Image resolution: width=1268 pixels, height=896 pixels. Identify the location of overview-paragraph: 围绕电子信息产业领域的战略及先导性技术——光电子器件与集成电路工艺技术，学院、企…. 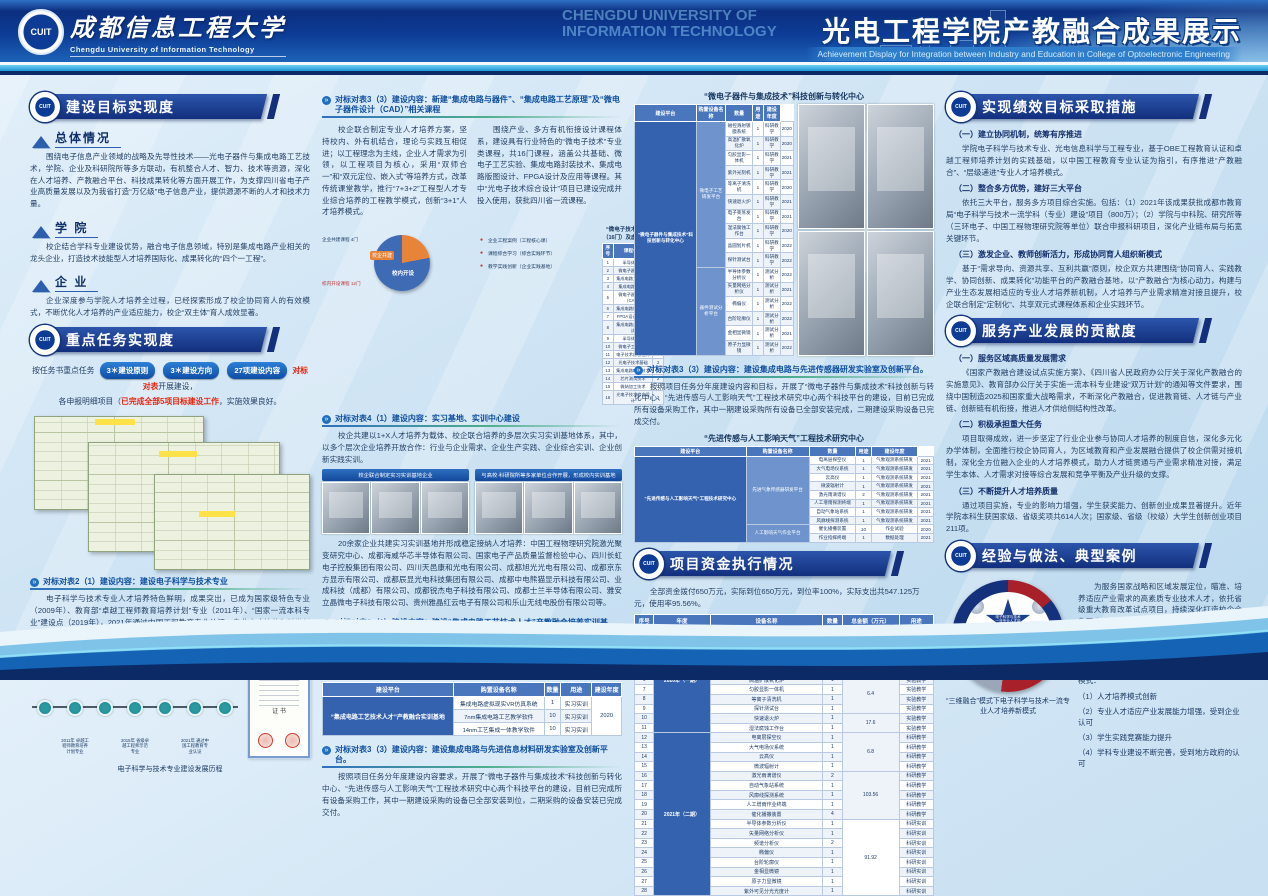
(170, 180).